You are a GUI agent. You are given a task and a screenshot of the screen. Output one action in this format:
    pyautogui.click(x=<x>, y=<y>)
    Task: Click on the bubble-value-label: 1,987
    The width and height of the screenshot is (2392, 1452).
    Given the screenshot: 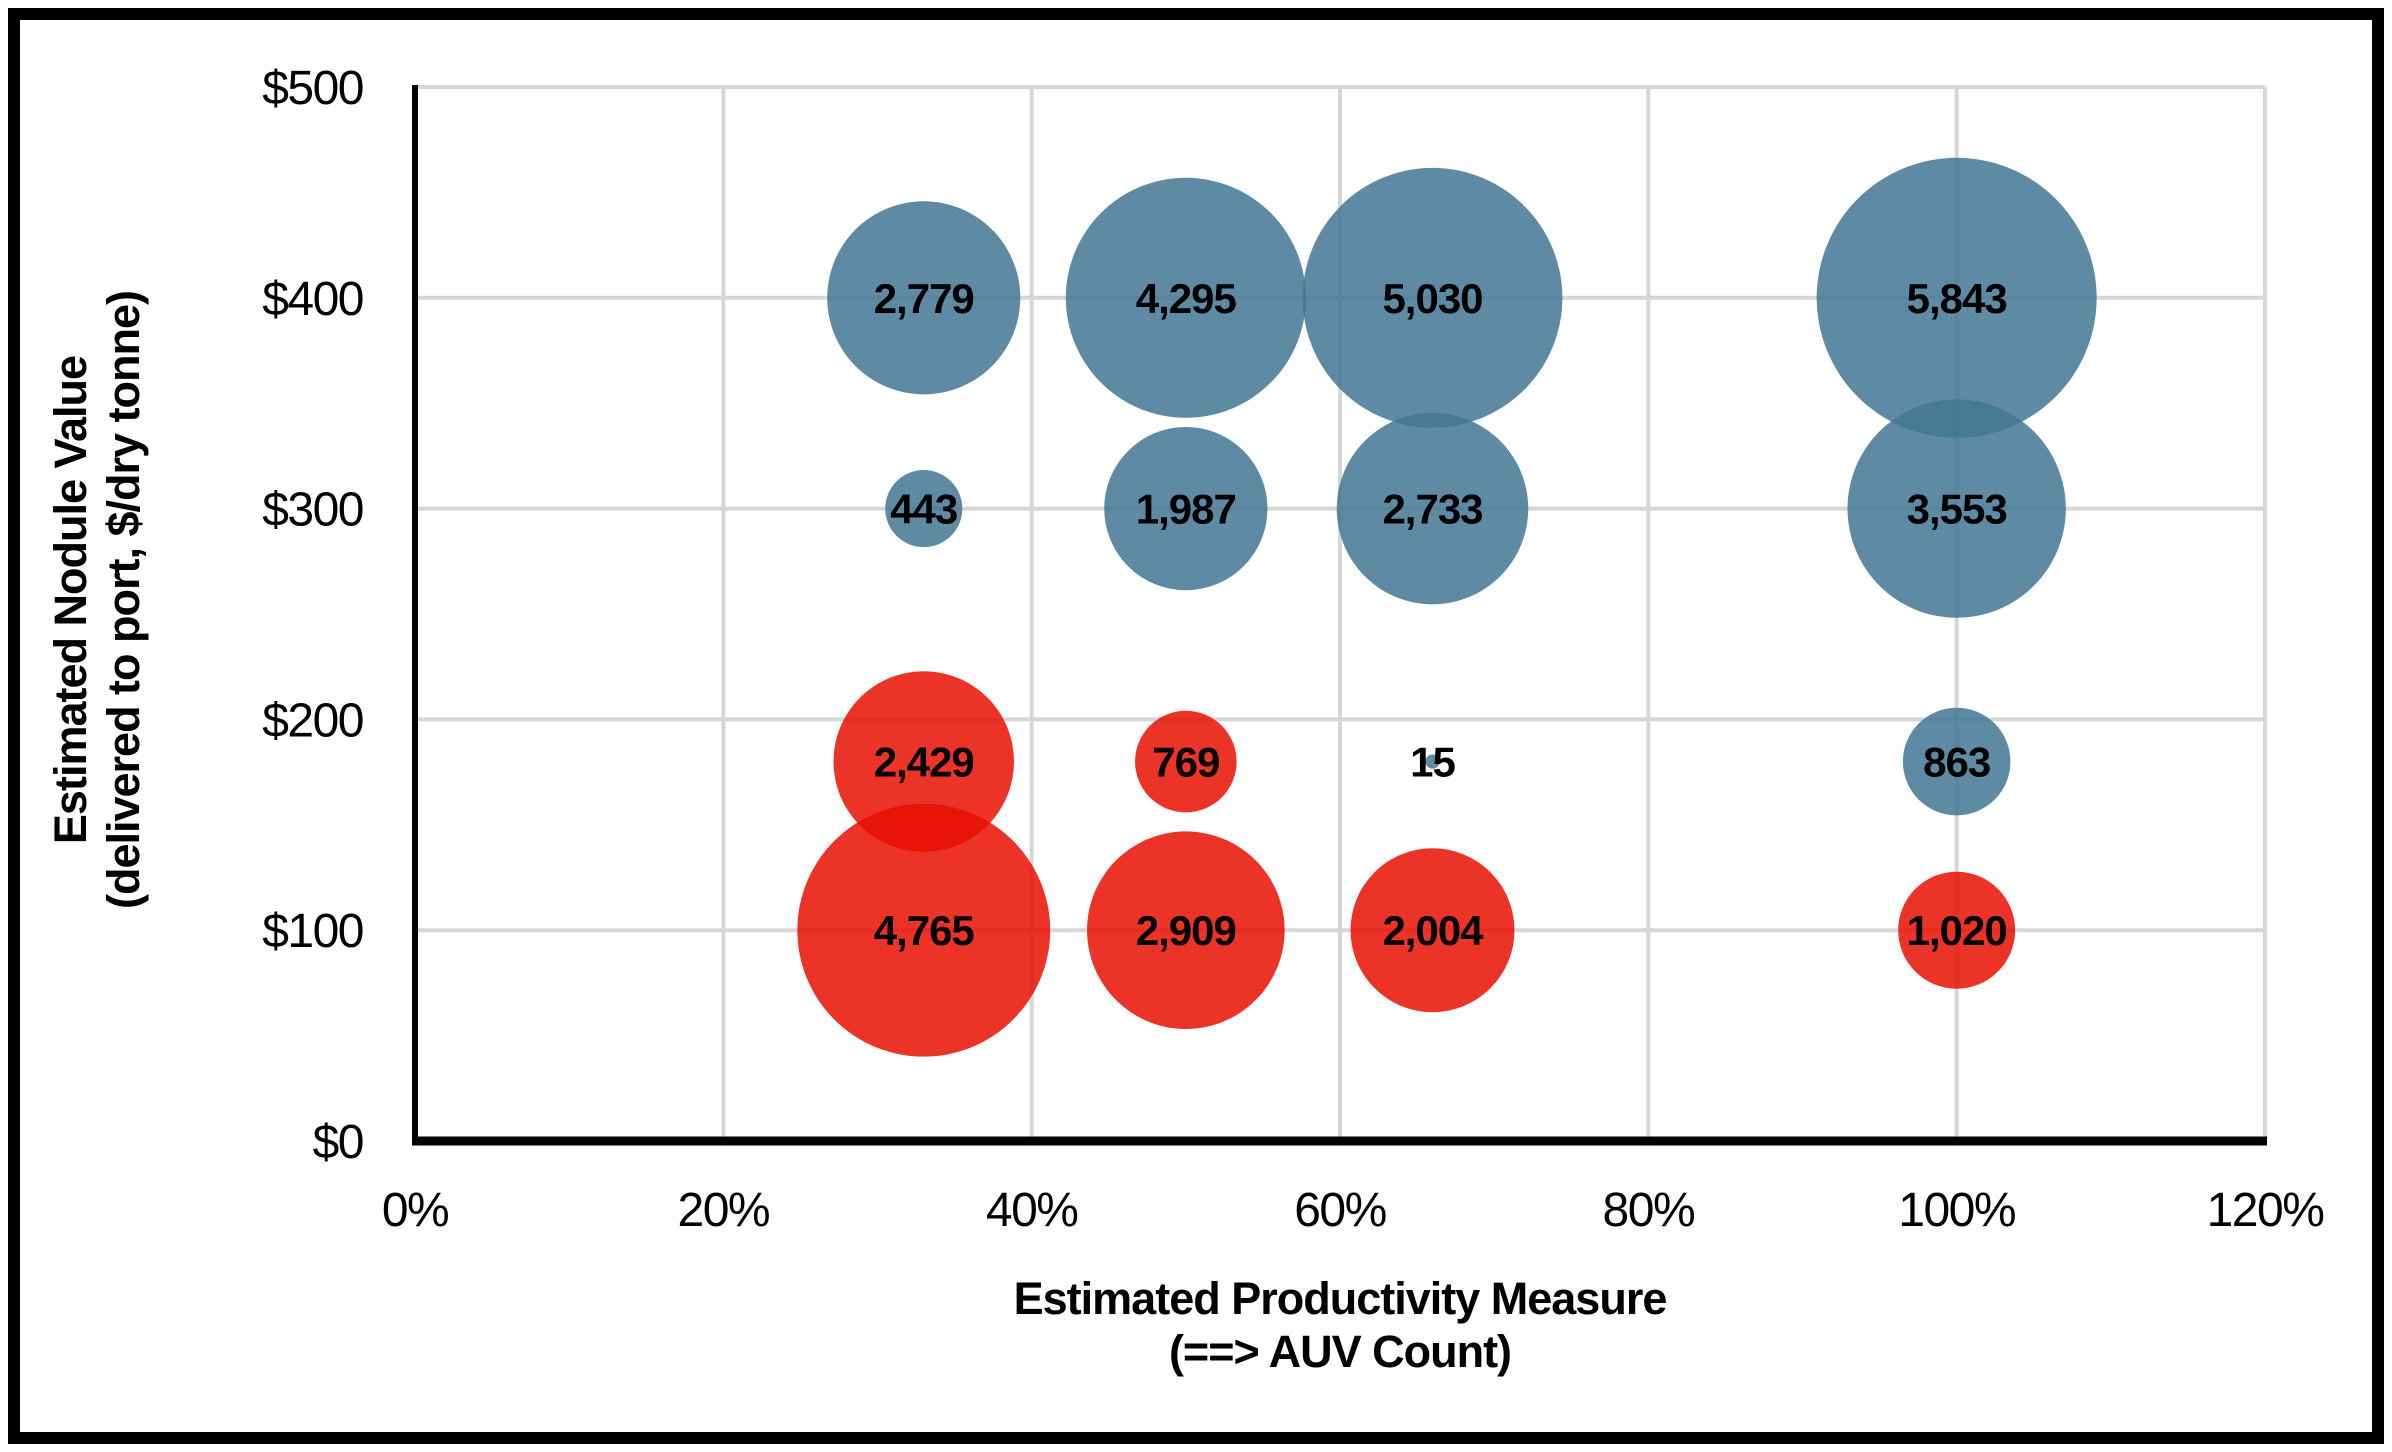 What is the action you would take?
    pyautogui.click(x=1186, y=509)
    